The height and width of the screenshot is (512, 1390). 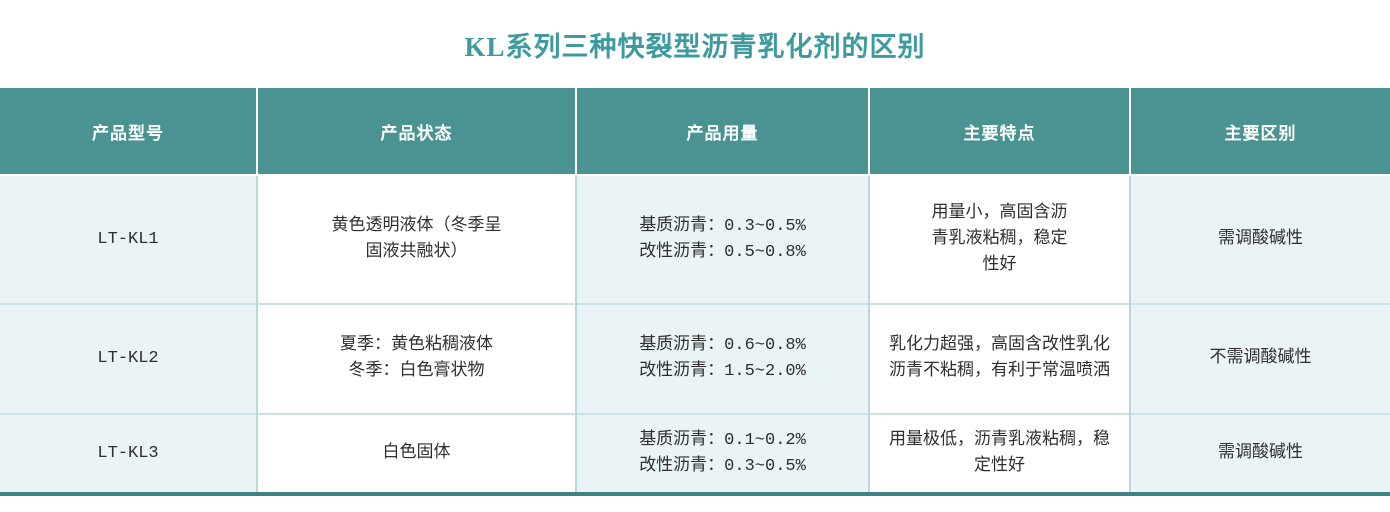 I want to click on cell-features: 乳化力超强，高固含改性乳化 沥青不粘稠，有利于常温喷洒, so click(x=999, y=358).